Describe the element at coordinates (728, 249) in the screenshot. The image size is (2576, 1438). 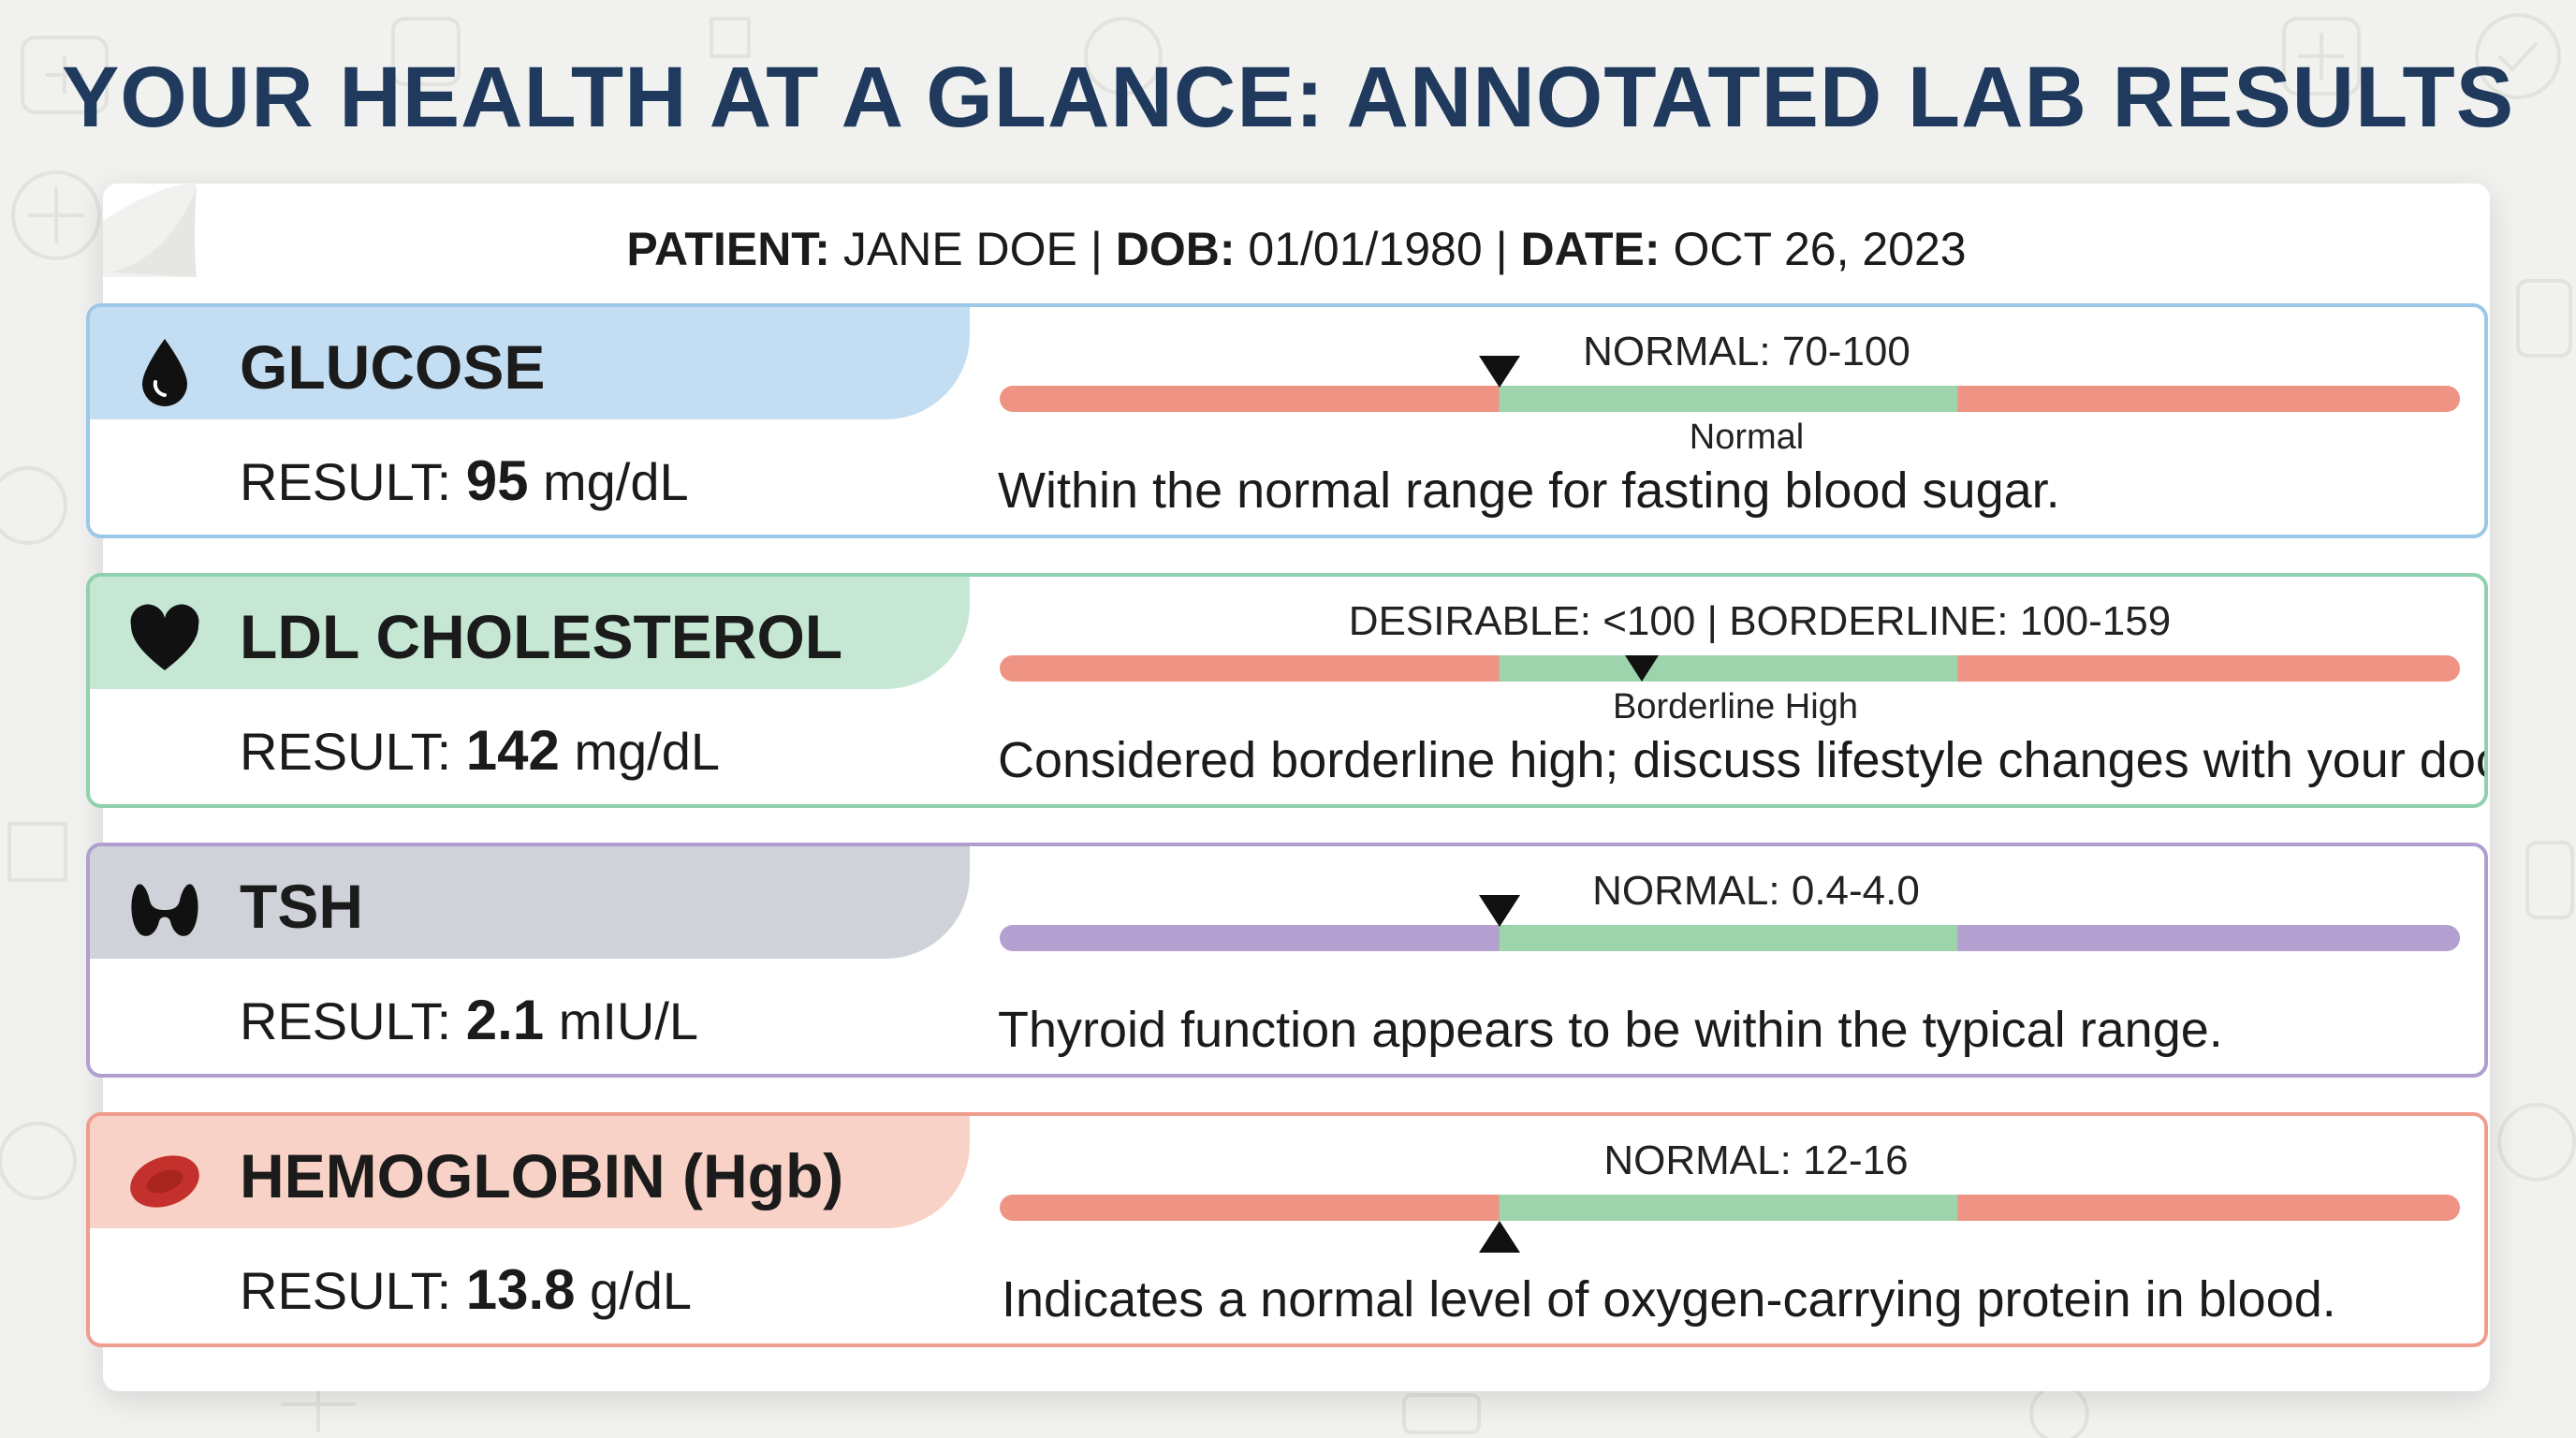
I see `patient-label: PATIENT:` at that location.